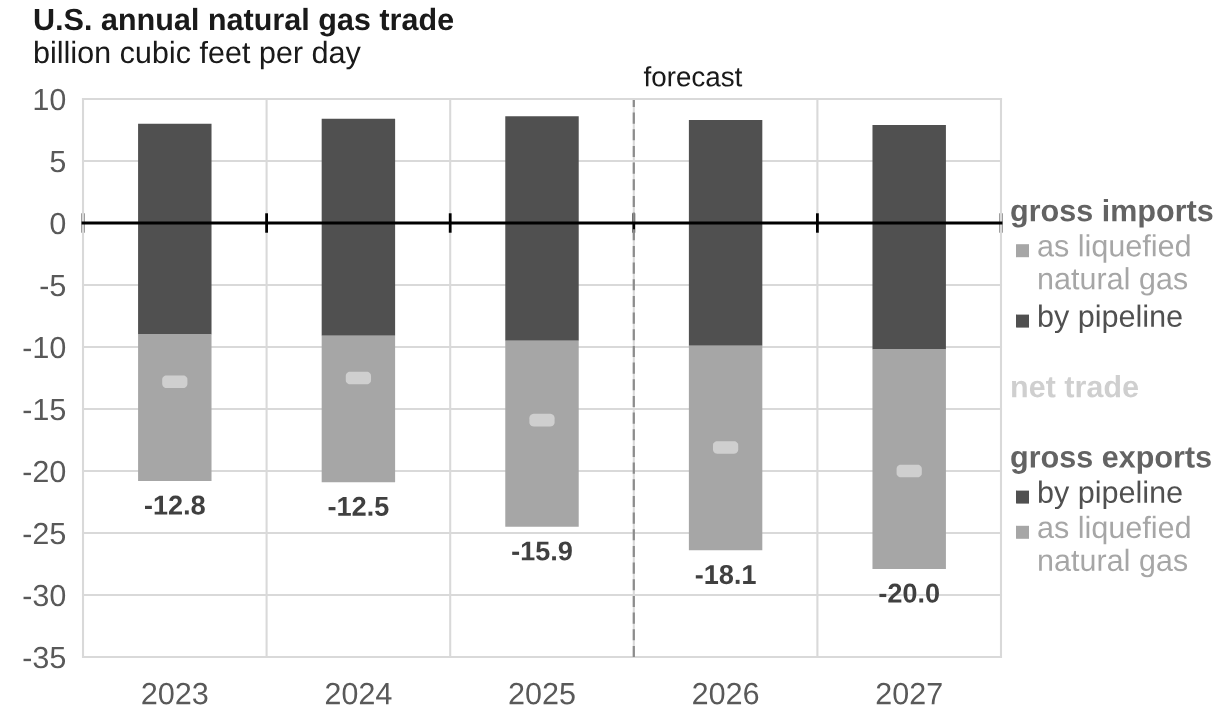 The width and height of the screenshot is (1224, 708). Describe the element at coordinates (44, 347) in the screenshot. I see `y-tick-label: -10` at that location.